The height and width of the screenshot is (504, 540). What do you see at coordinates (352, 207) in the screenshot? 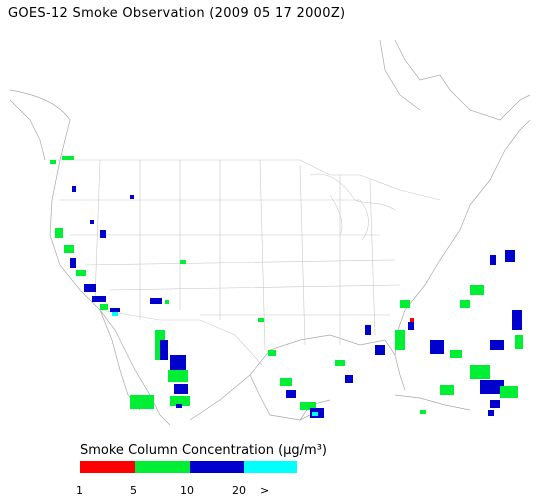
I see `great-lakes` at bounding box center [352, 207].